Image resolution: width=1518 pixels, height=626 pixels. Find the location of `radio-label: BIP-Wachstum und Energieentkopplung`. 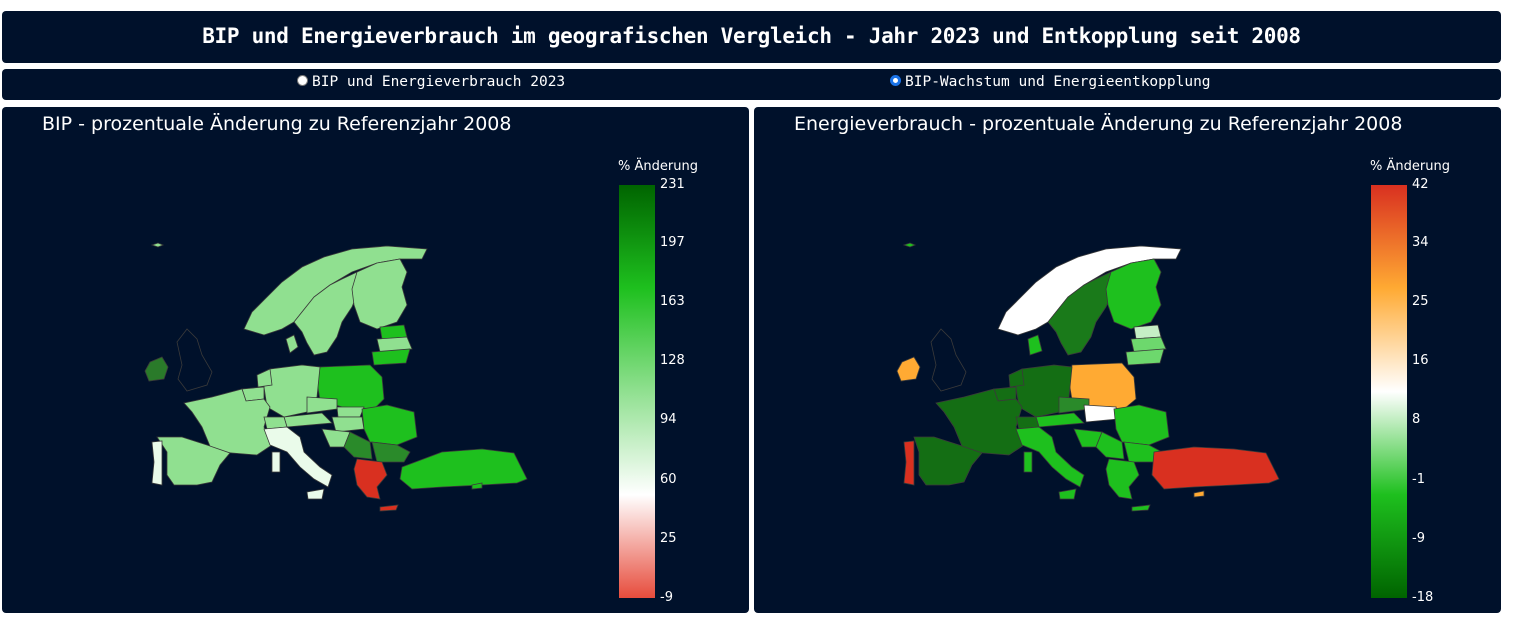

radio-label: BIP-Wachstum und Energieentkopplung is located at coordinates (1058, 82).